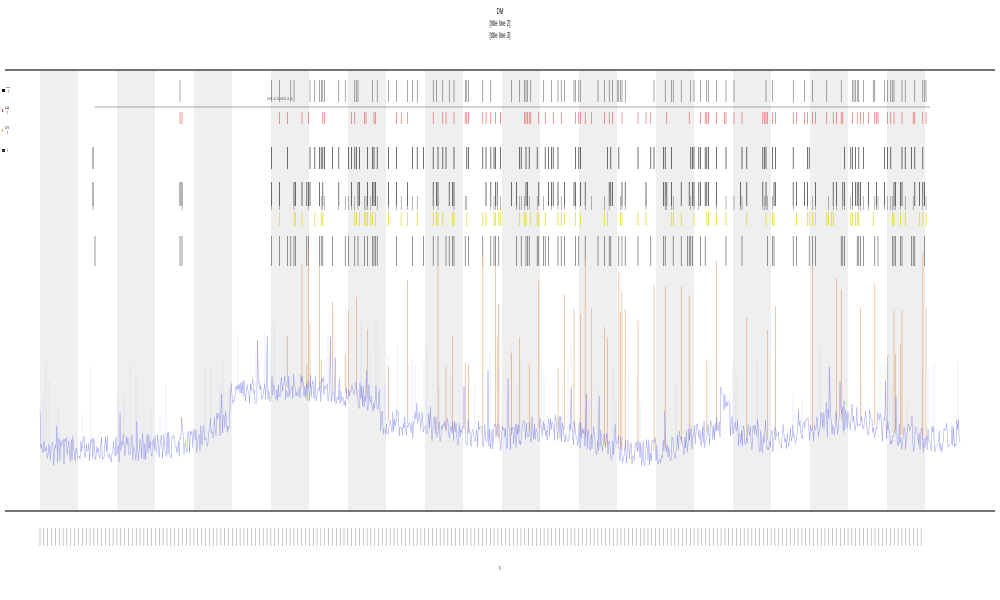  What do you see at coordinates (280, 98) in the screenshot?
I see `annotation: DS 2.2 DS 2.6` at bounding box center [280, 98].